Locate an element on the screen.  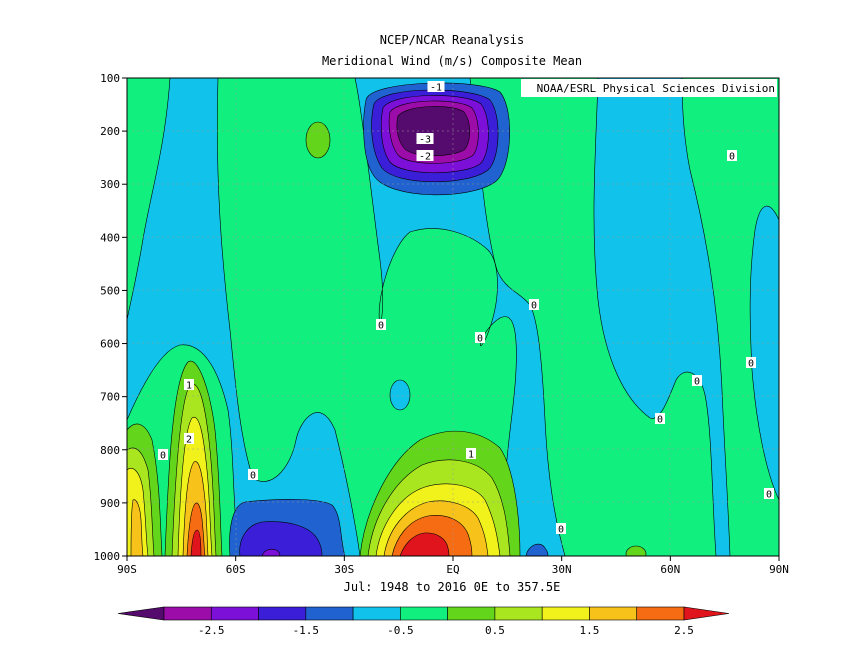
contour-label: -1 is located at coordinates (436, 87).